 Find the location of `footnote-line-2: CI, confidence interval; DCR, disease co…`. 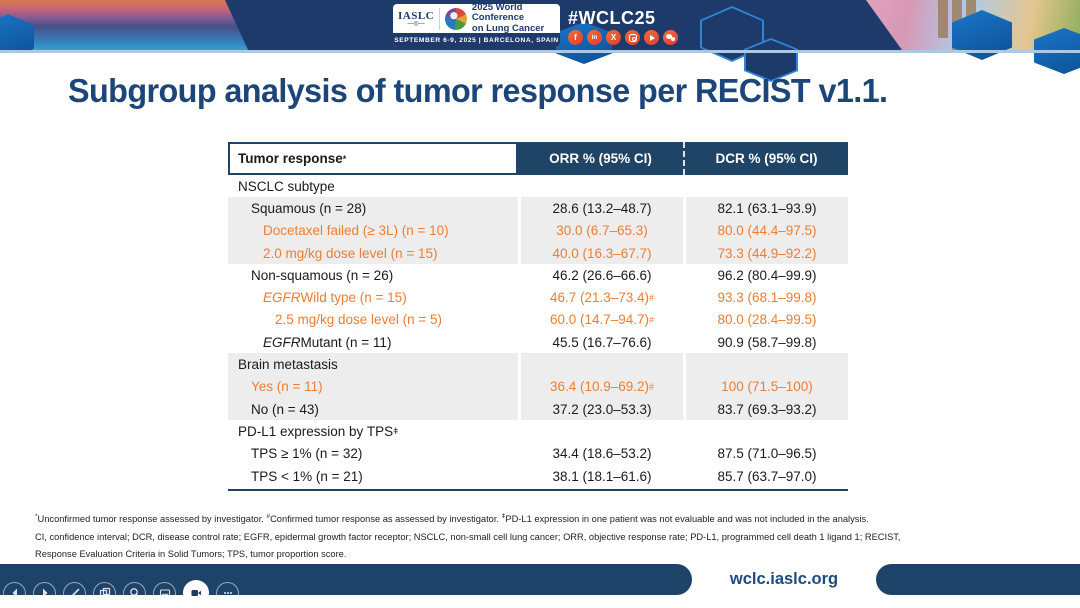

footnote-line-2: CI, confidence interval; DCR, disease co… is located at coordinates (468, 536).